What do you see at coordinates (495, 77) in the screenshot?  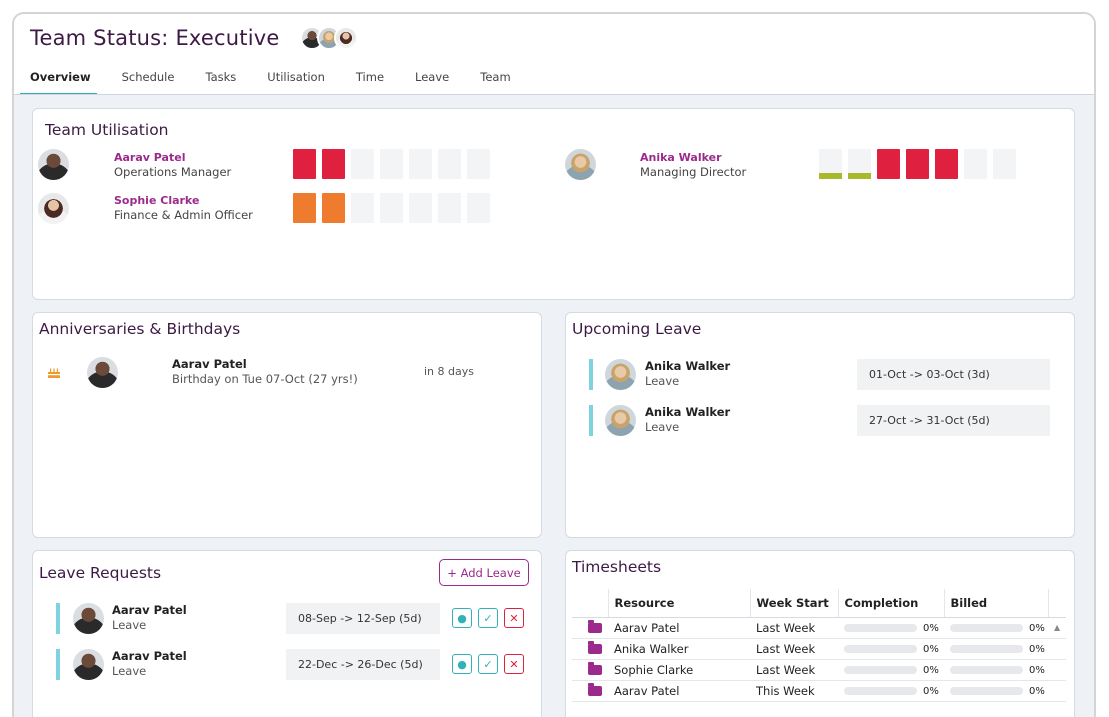 I see `tab-team: Team` at bounding box center [495, 77].